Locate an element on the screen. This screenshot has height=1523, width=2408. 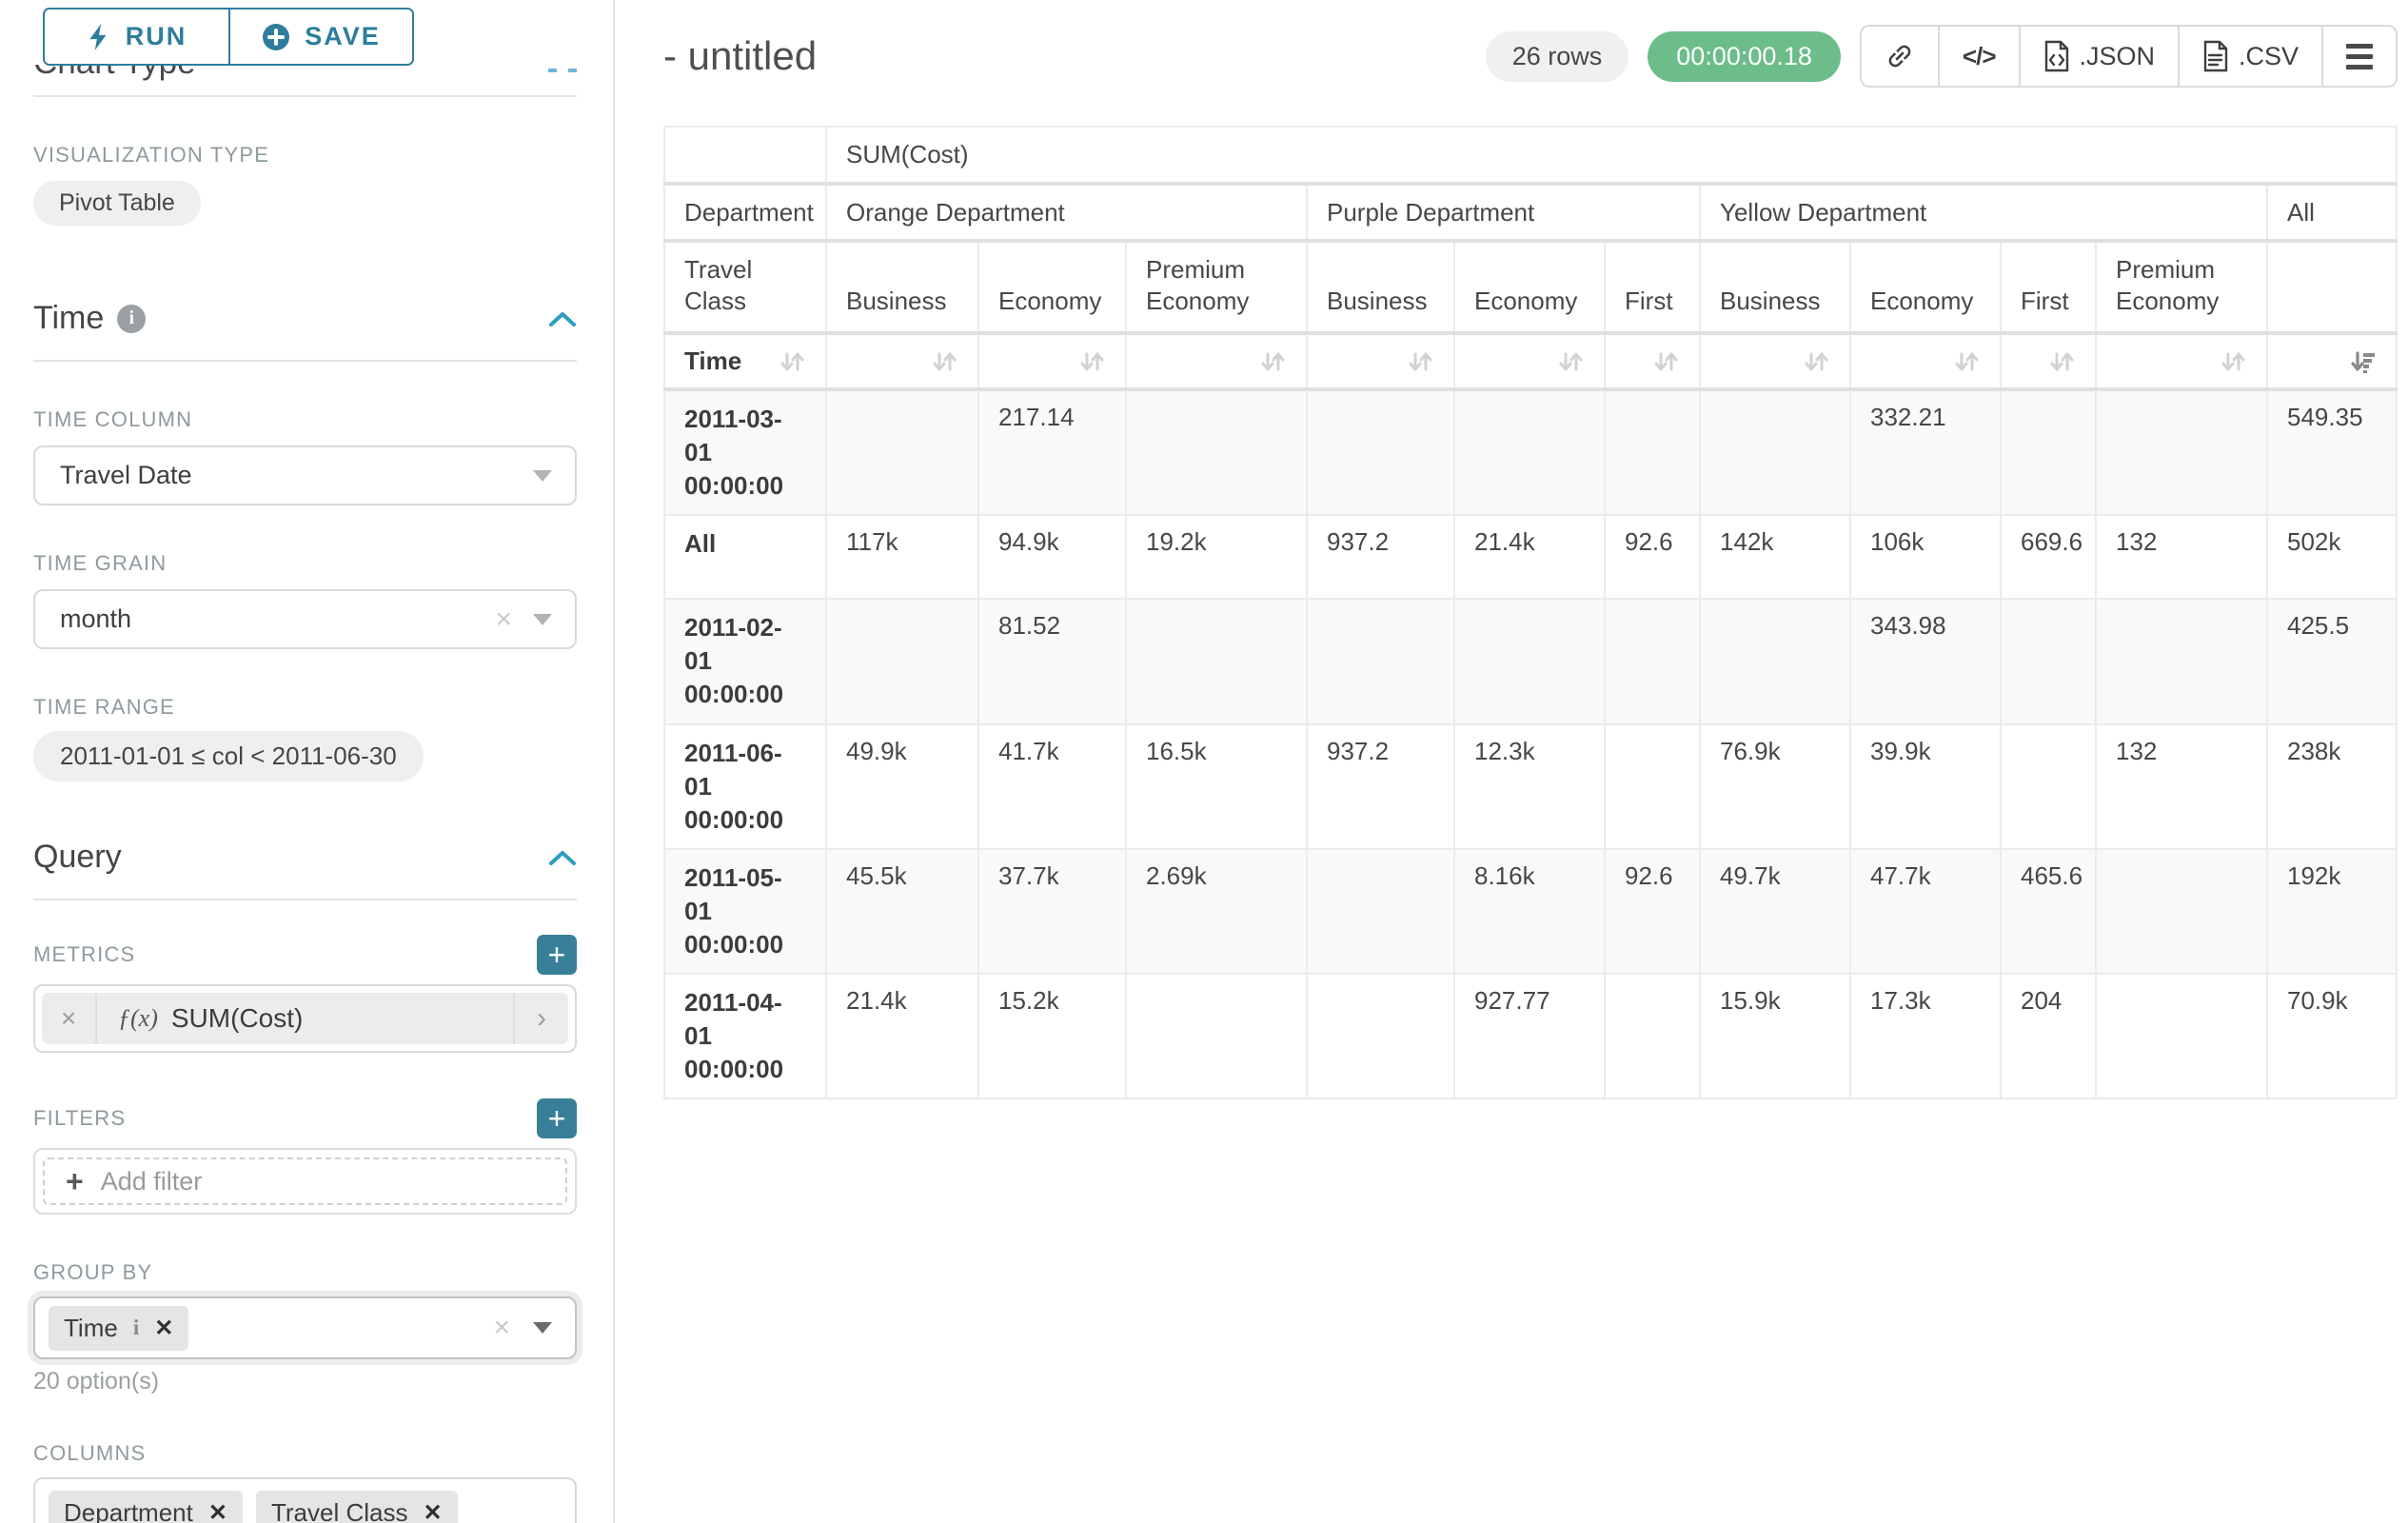
run-button: RUN is located at coordinates (136, 37).